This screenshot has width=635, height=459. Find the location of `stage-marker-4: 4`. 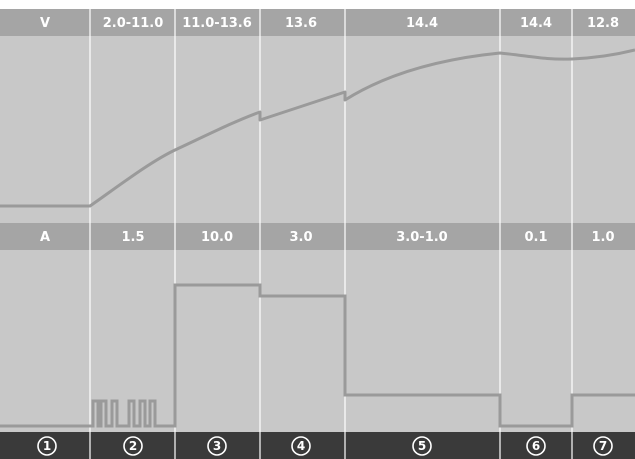

stage-marker-4: 4 is located at coordinates (301, 446).